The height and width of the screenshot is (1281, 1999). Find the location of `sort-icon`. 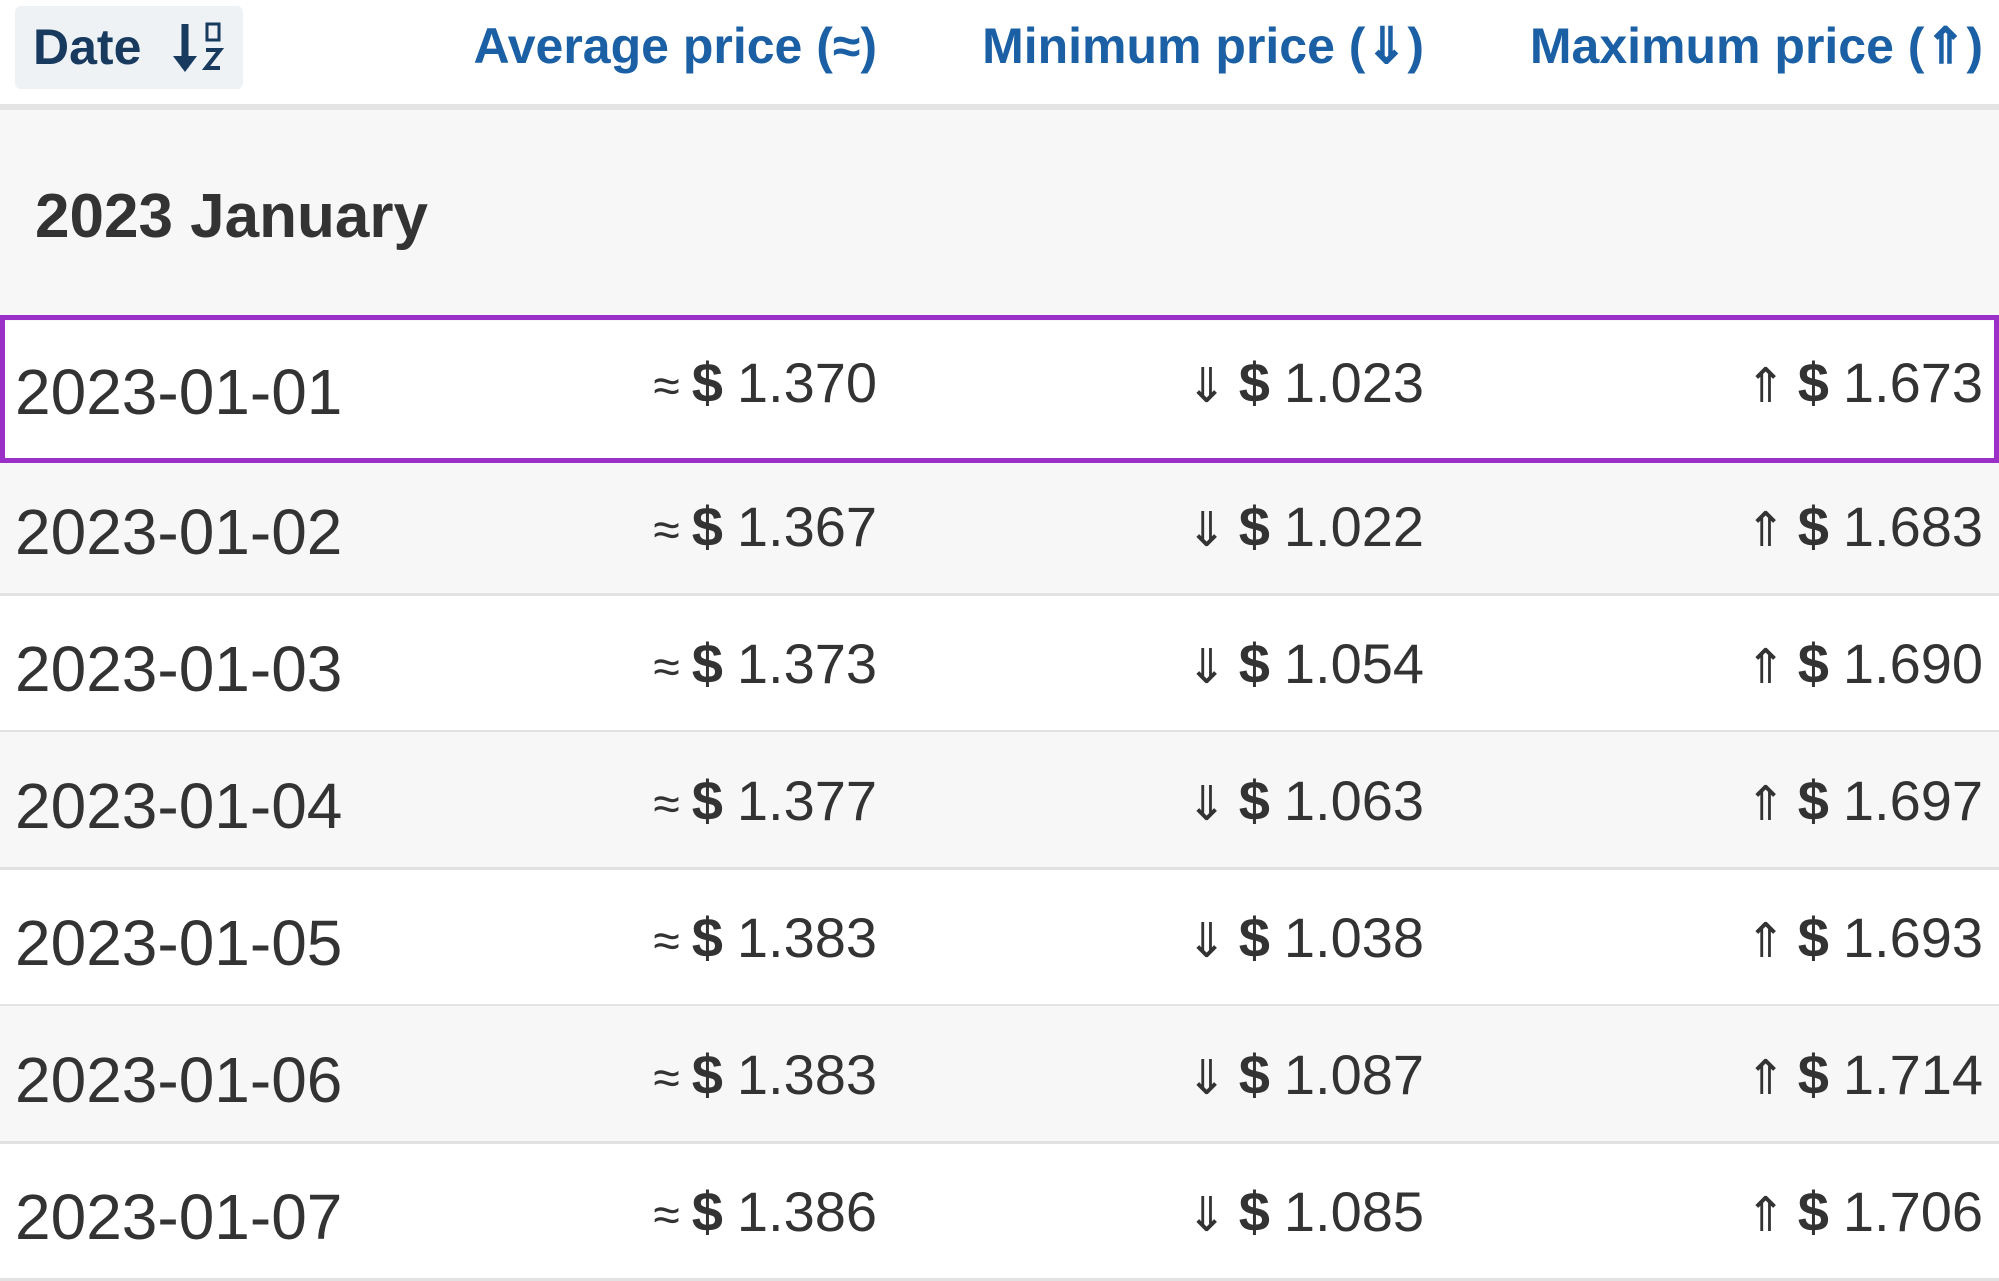

sort-icon is located at coordinates (199, 47).